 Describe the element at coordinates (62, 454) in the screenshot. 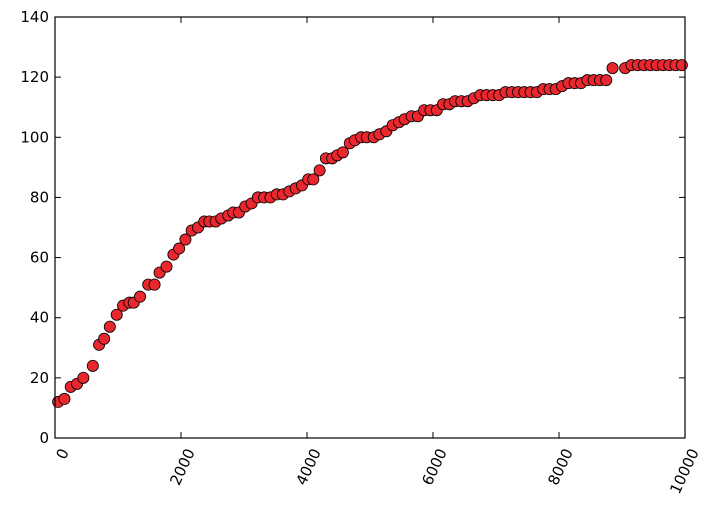

I see `x-tick-label: 0` at that location.